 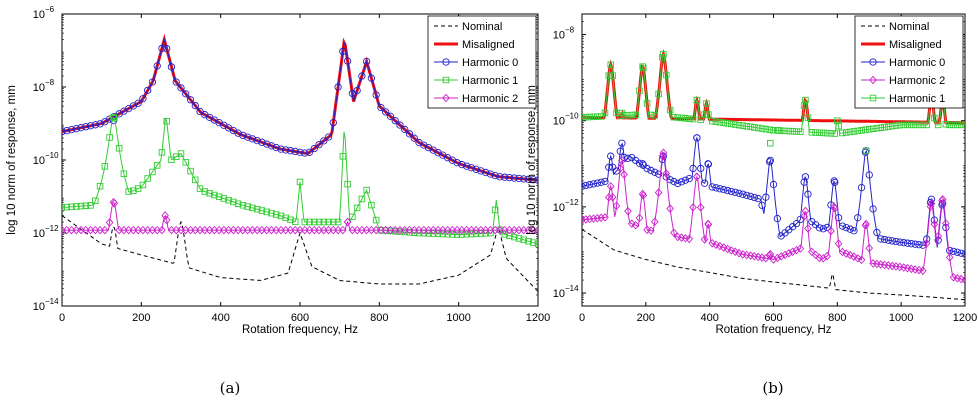 I want to click on x-tick-label: 400, so click(x=709, y=318).